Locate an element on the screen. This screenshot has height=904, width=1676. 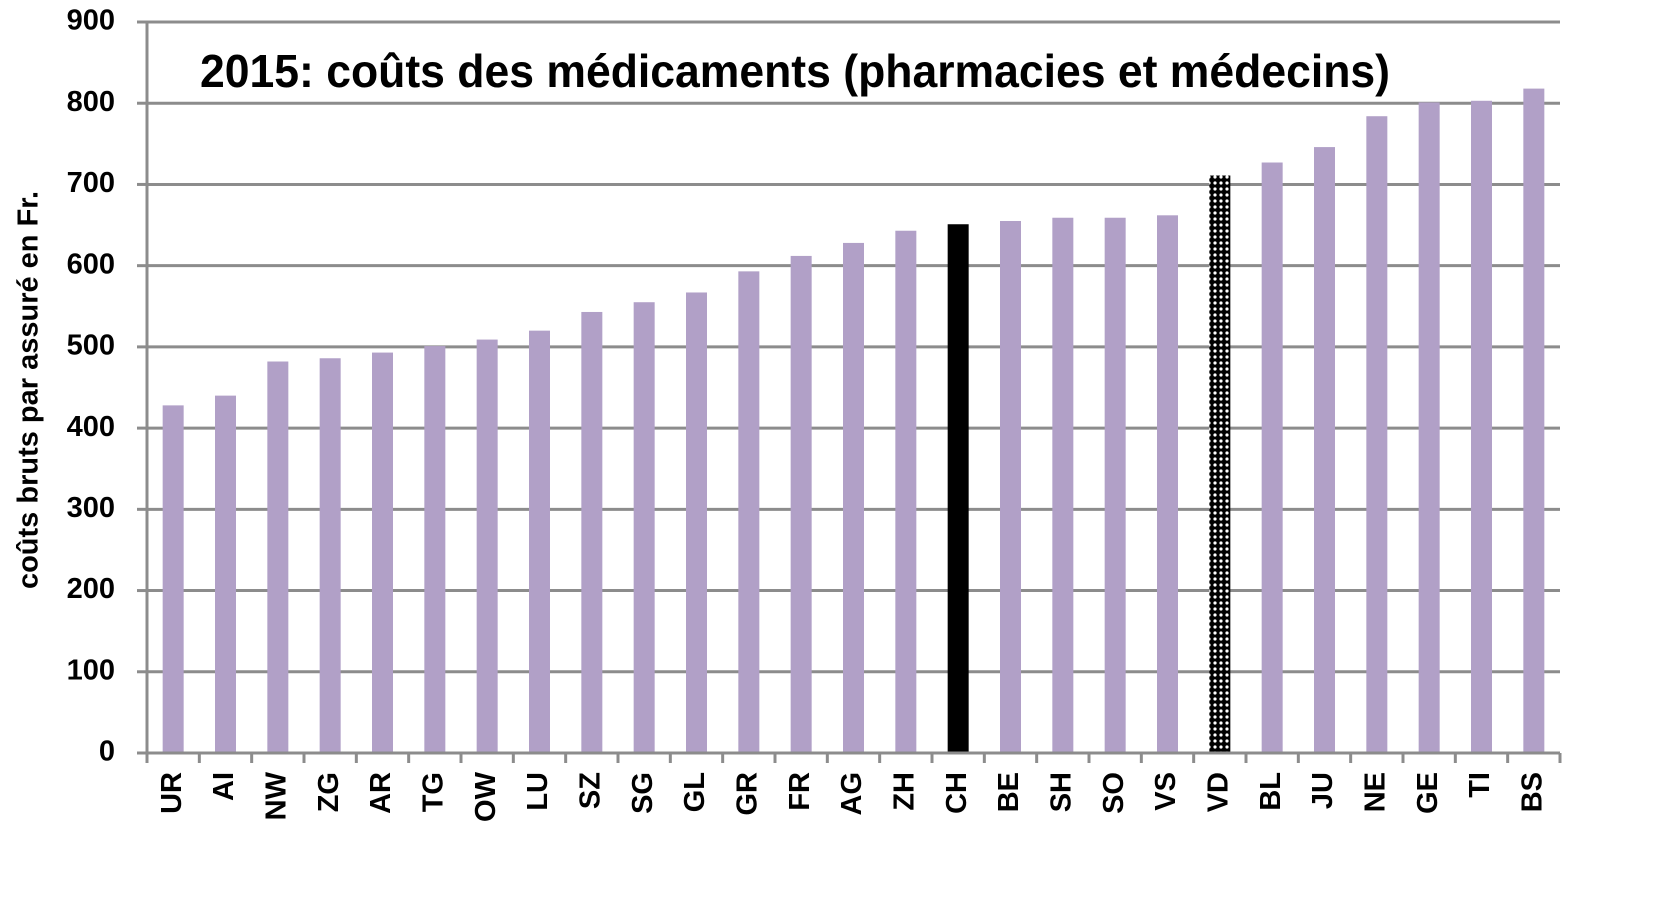
x-tick-label: AR is located at coordinates (381, 793).